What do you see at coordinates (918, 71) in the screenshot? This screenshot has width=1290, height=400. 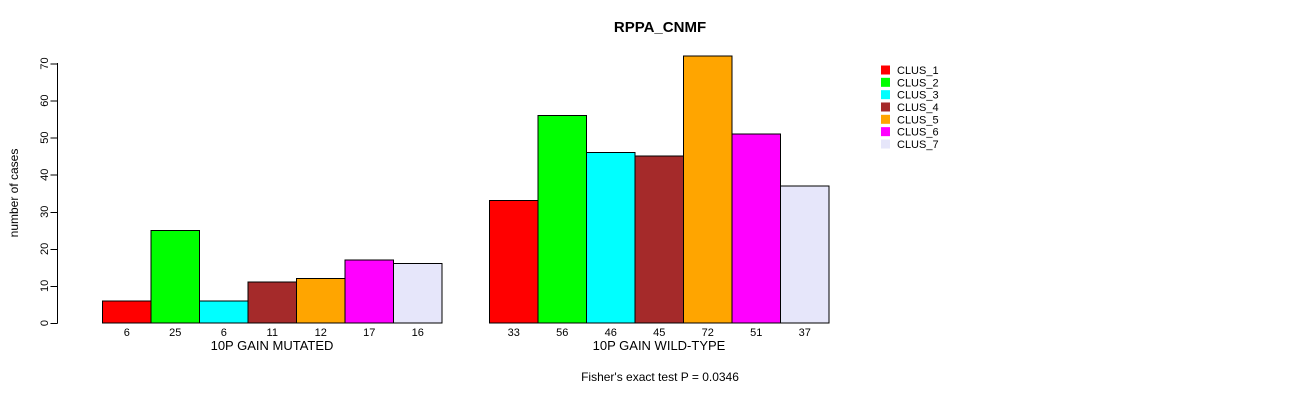 I see `legend-label-clus_1: CLUS_1` at bounding box center [918, 71].